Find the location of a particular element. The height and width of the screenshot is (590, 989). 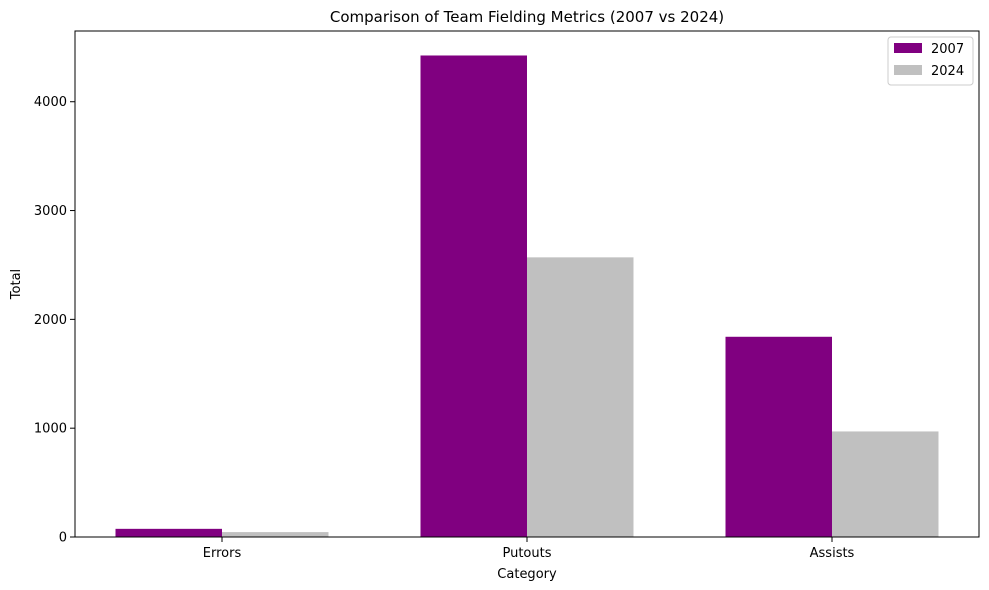

legend-label-2007: 2007 is located at coordinates (947, 49).